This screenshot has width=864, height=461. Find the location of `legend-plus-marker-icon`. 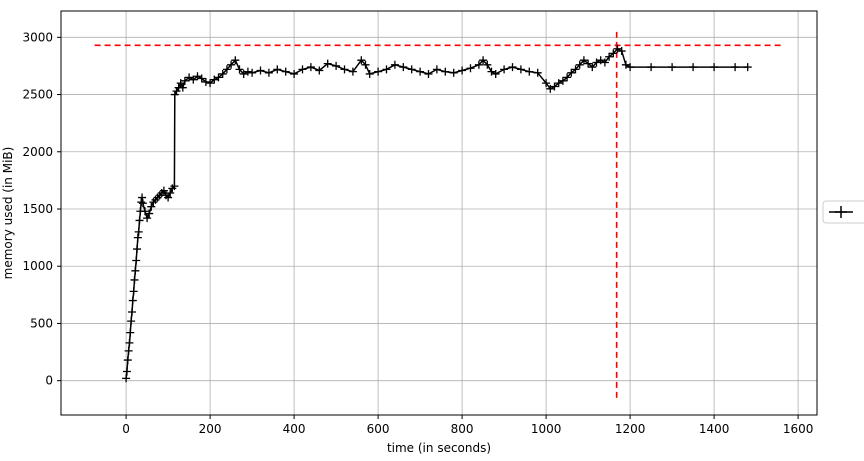

legend-plus-marker-icon is located at coordinates (841, 212).